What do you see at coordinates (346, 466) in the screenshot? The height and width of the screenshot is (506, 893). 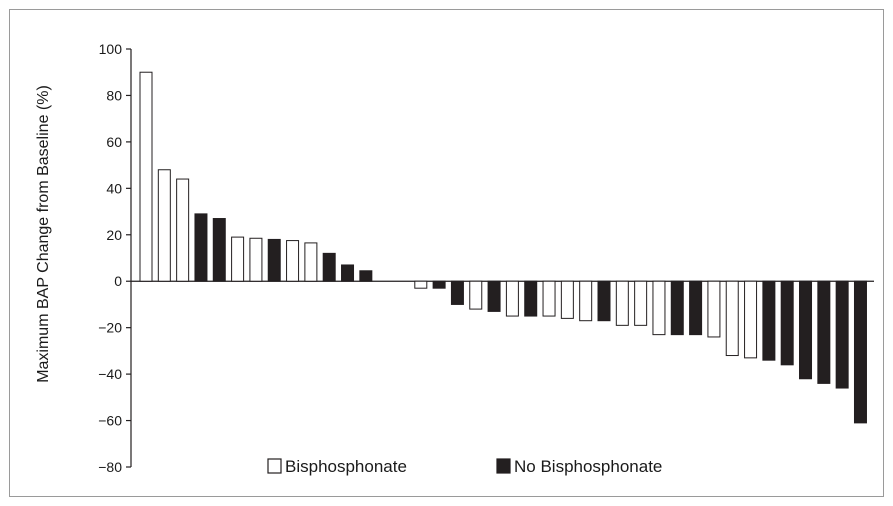 I see `legend-label: Bisphosphonate` at bounding box center [346, 466].